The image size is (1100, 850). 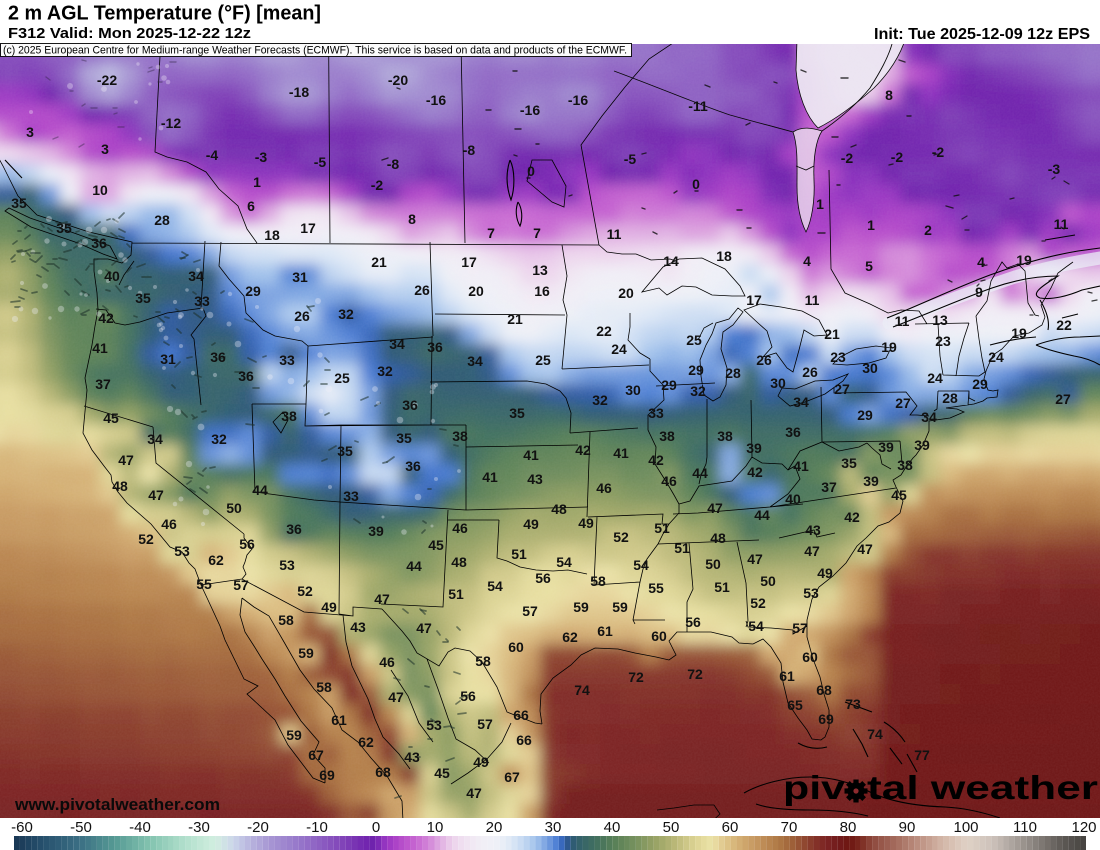 What do you see at coordinates (442, 773) in the screenshot?
I see `svg-text: 45` at bounding box center [442, 773].